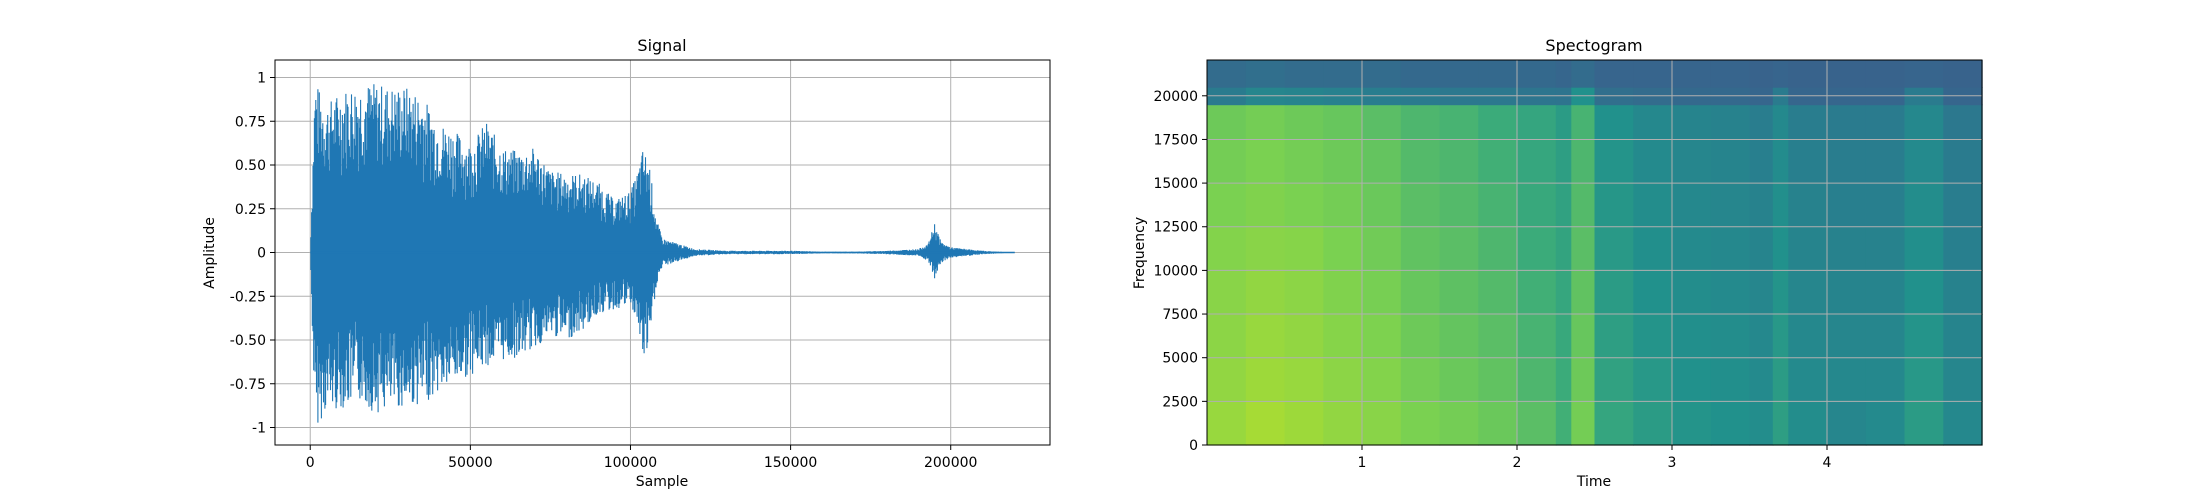  I want to click on spectrogram-x-tick-label: 3, so click(1672, 463).